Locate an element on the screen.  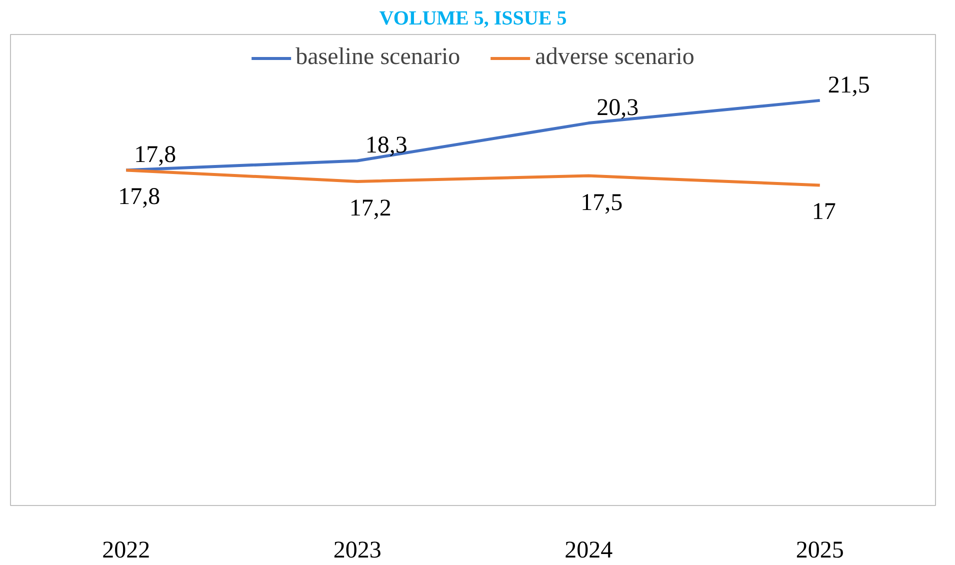
data-label: 20,3 is located at coordinates (617, 108).